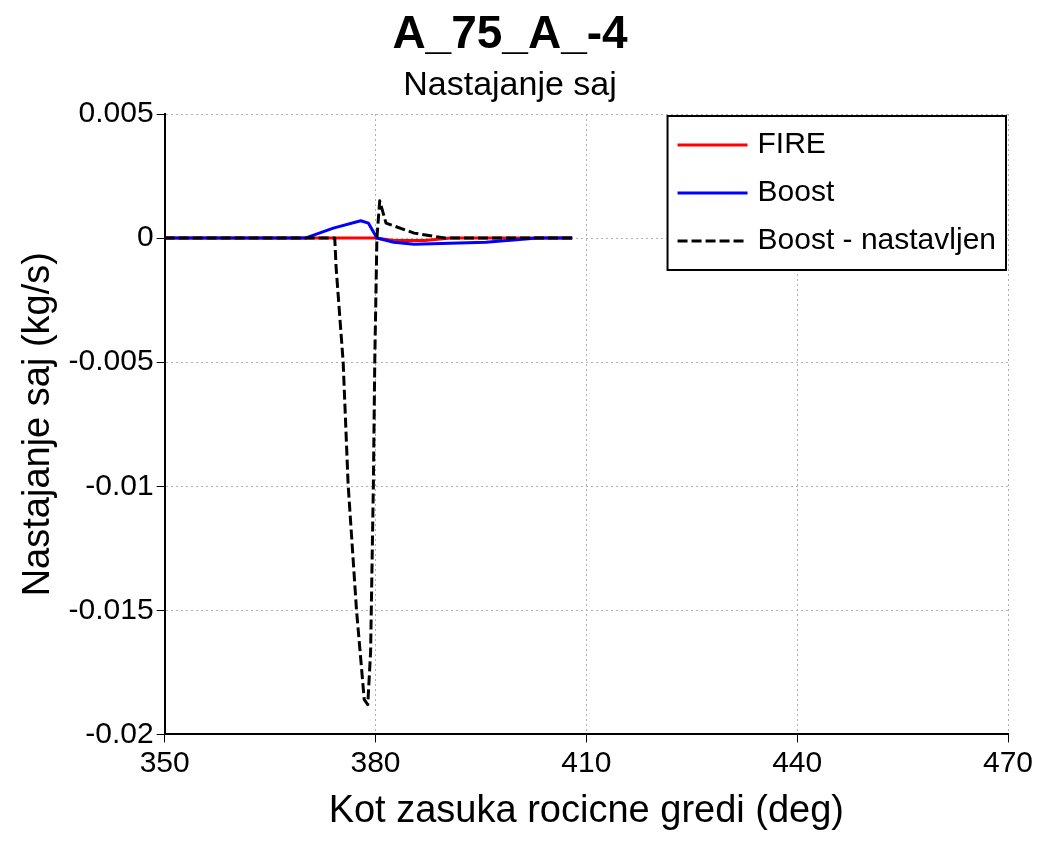 The width and height of the screenshot is (1060, 852). Describe the element at coordinates (797, 761) in the screenshot. I see `x-tick-label: 440` at that location.